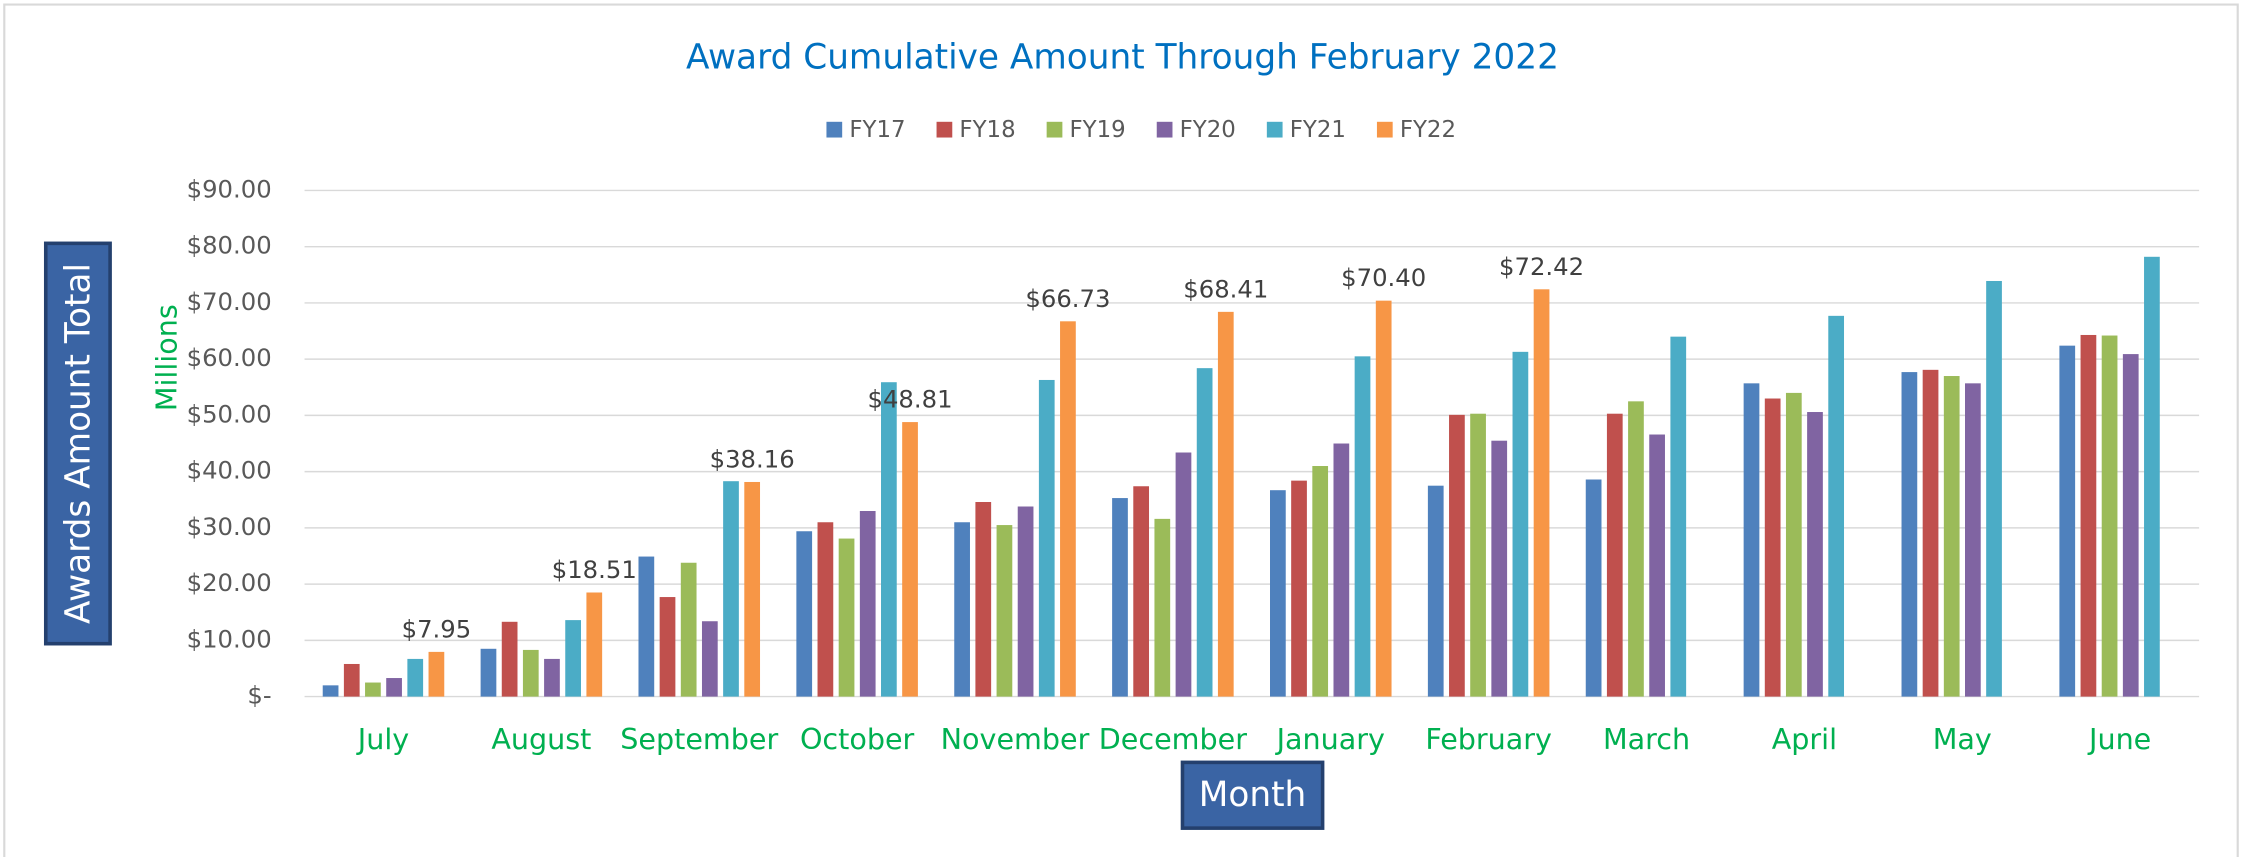  What do you see at coordinates (229, 301) in the screenshot?
I see `y-tick-label: $70.00` at bounding box center [229, 301].